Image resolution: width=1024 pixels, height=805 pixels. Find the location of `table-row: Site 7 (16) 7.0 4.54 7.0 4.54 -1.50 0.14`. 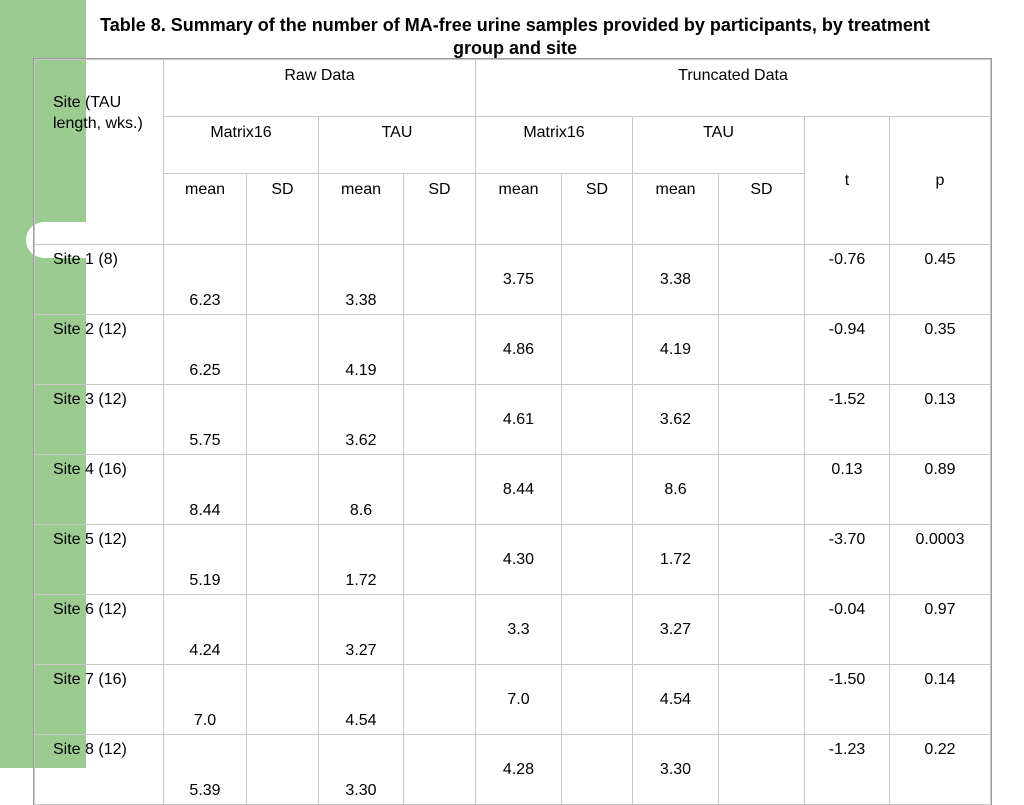

table-row: Site 7 (16) 7.0 4.54 7.0 4.54 -1.50 0.14 is located at coordinates (512, 699).